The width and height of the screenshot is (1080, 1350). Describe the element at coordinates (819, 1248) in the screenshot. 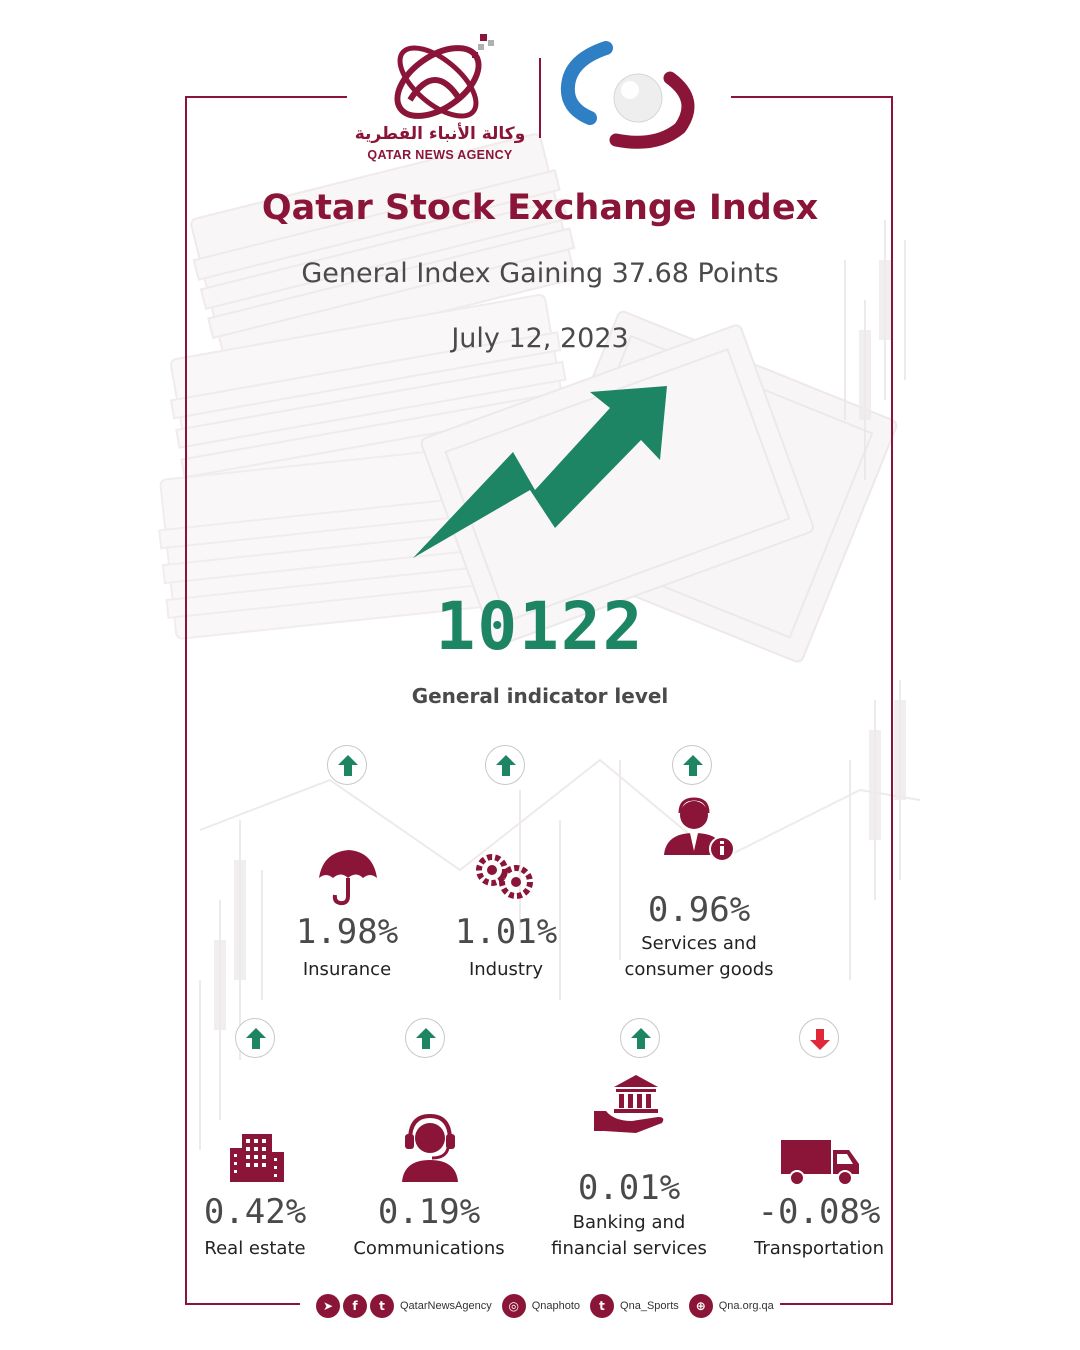

I see `transportation-label: Transportation` at that location.